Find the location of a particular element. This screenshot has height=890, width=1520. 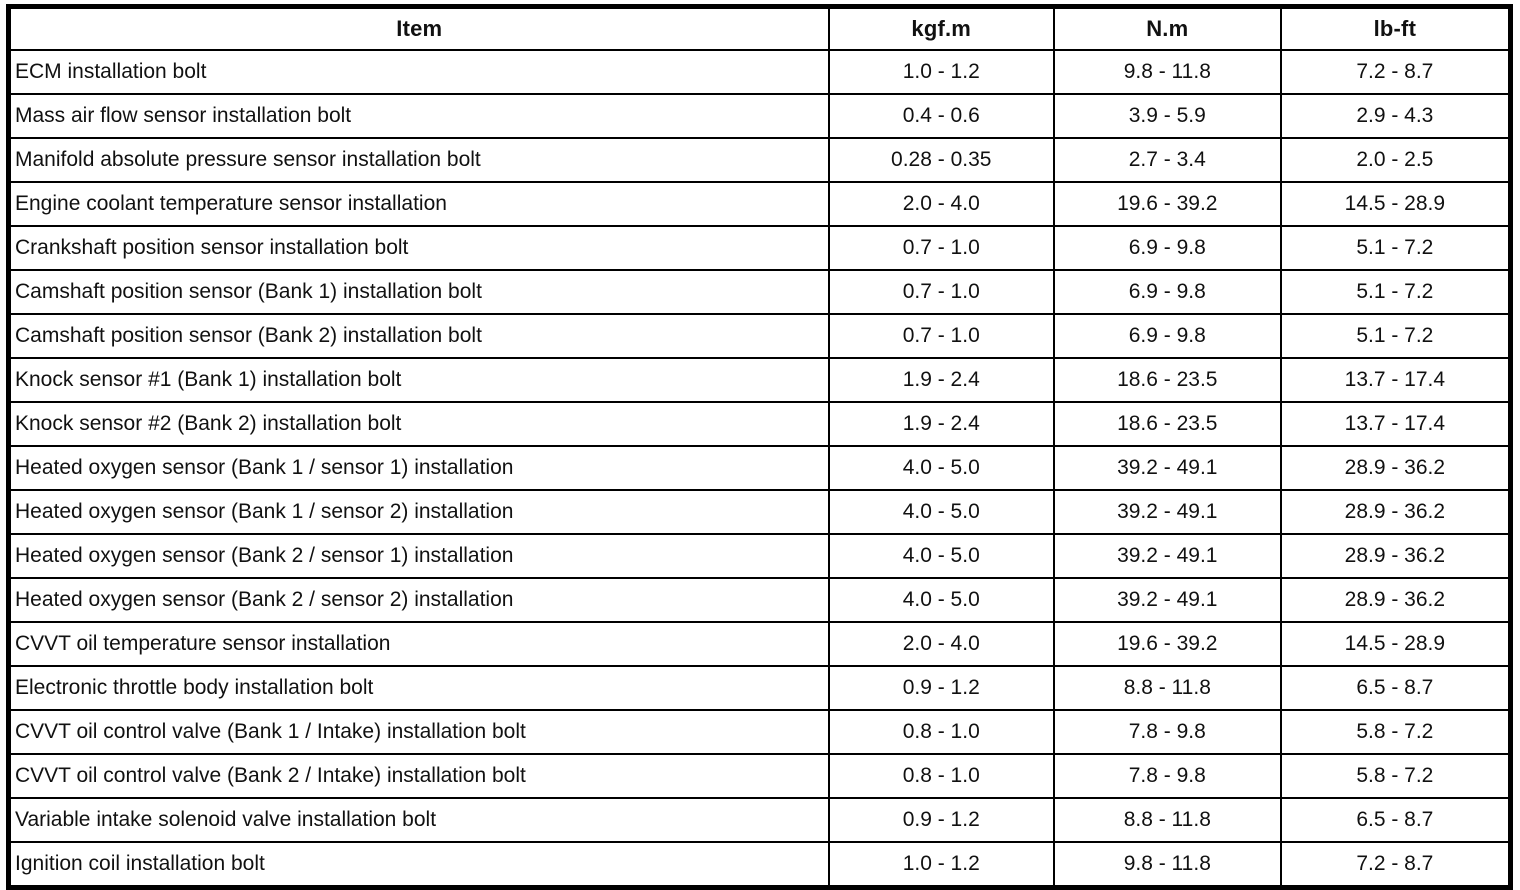

header-row: Item kgf.m N.m lb-ft is located at coordinates (759, 28).